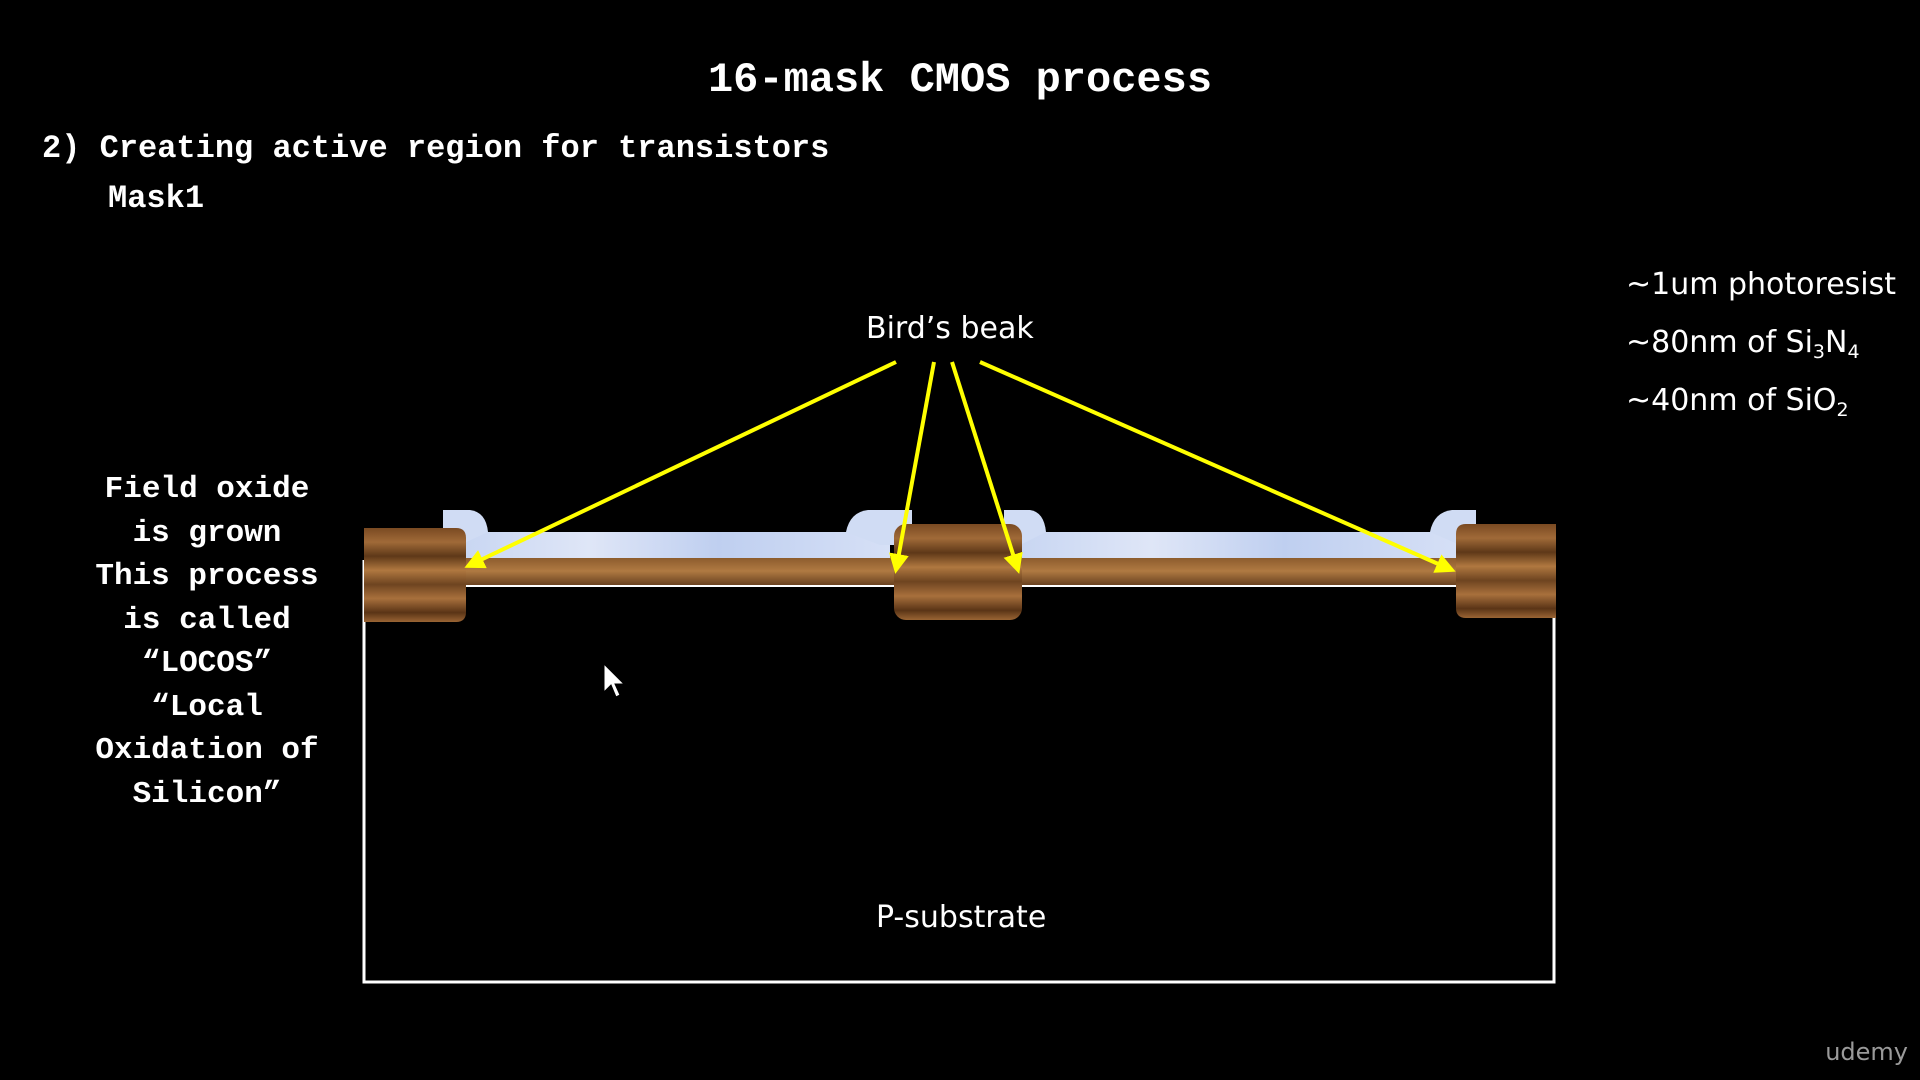  What do you see at coordinates (675, 545) in the screenshot?
I see `nitride-layer-left` at bounding box center [675, 545].